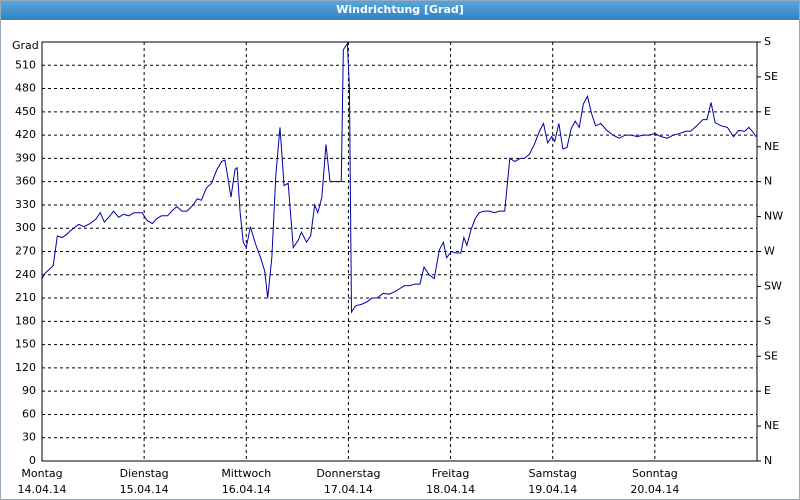 The width and height of the screenshot is (800, 500). What do you see at coordinates (25, 274) in the screenshot?
I see `y-tick-label: 240` at bounding box center [25, 274].